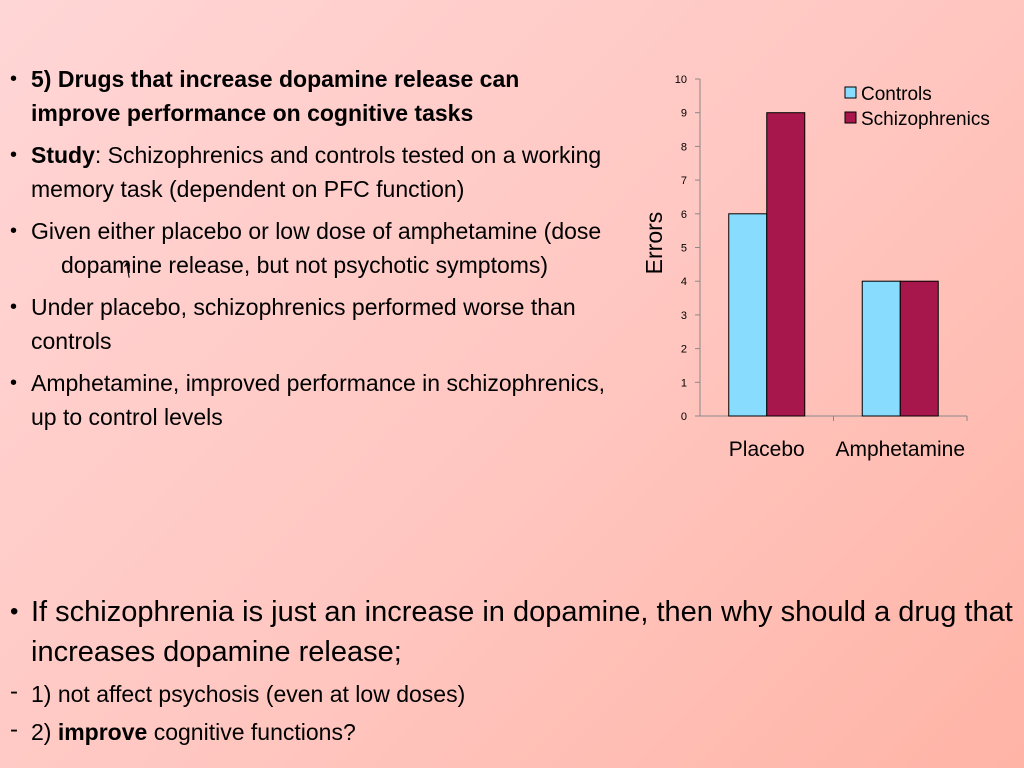 The image size is (1024, 768). What do you see at coordinates (102, 732) in the screenshot?
I see `sub-text-bold: improve` at bounding box center [102, 732].